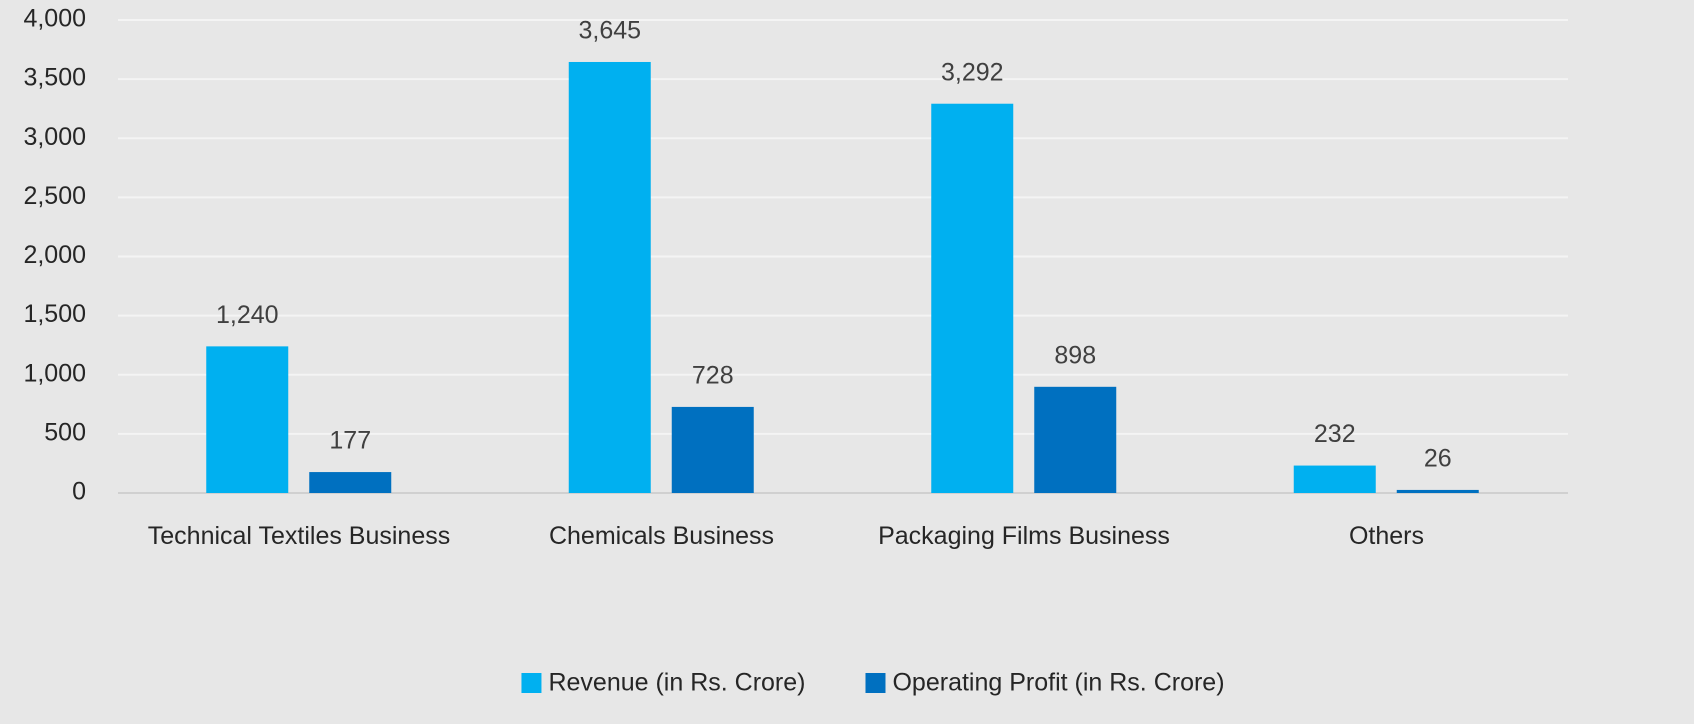 This screenshot has width=1694, height=724. What do you see at coordinates (65, 432) in the screenshot?
I see `y-tick-label: 500` at bounding box center [65, 432].